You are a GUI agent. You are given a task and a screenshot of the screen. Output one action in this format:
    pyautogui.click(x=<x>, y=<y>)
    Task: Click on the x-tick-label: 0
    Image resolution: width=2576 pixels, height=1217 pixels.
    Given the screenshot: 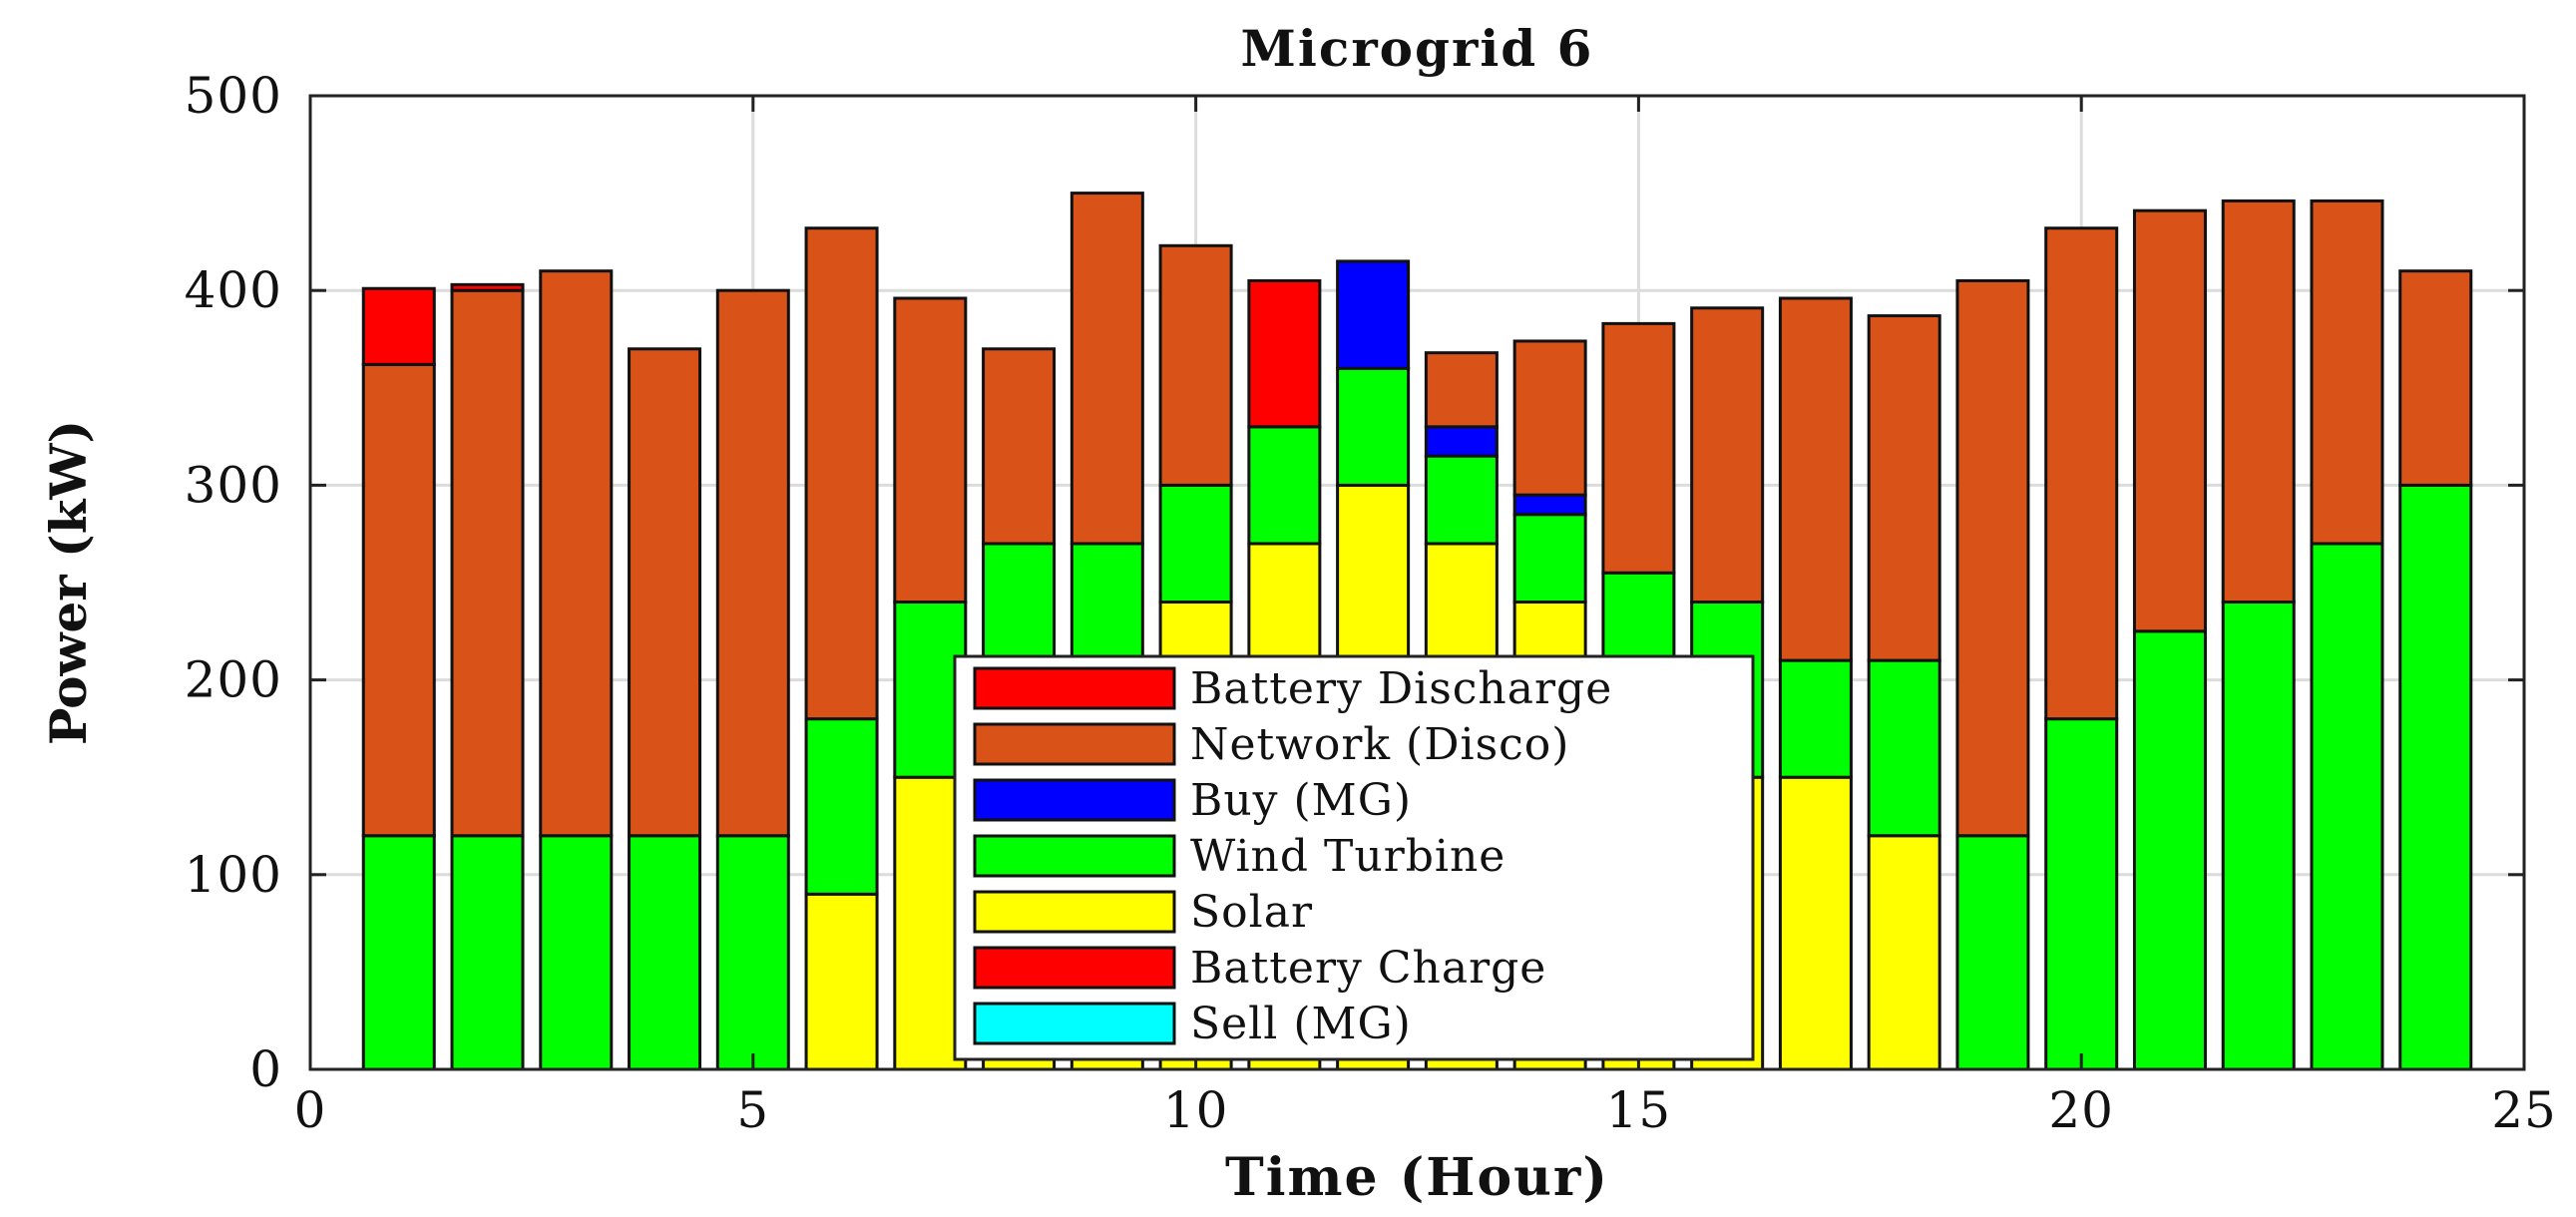 What is the action you would take?
    pyautogui.click(x=310, y=1110)
    